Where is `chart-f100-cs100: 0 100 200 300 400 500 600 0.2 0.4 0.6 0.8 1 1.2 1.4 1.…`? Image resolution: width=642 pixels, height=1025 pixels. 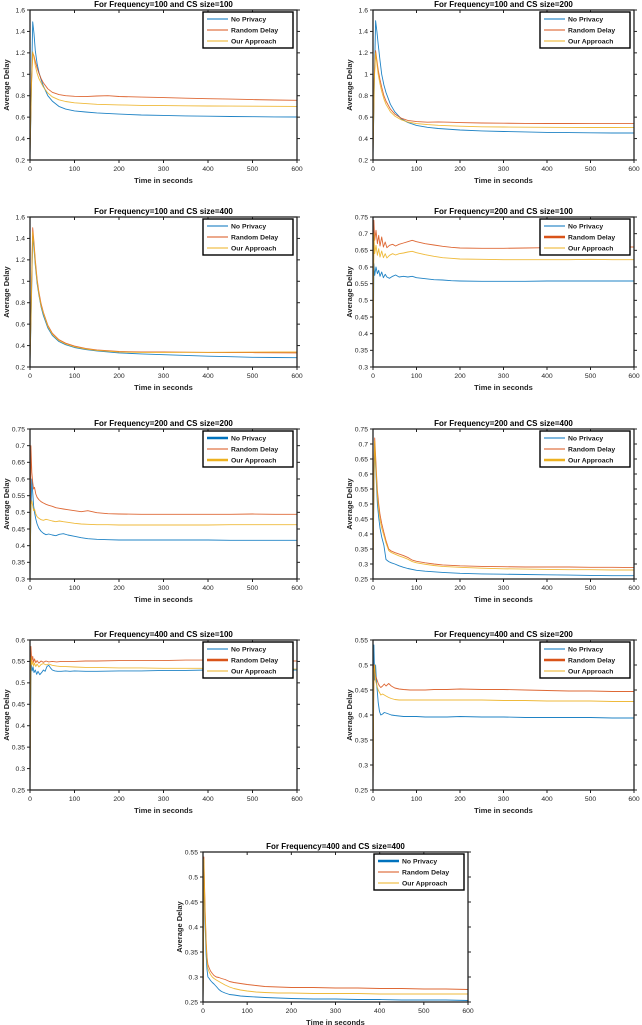 chart-f100-cs100: 0 100 200 300 400 500 600 0.2 0.4 0.6 0.8 1 1.2 1.4 1.… is located at coordinates (156, 94).